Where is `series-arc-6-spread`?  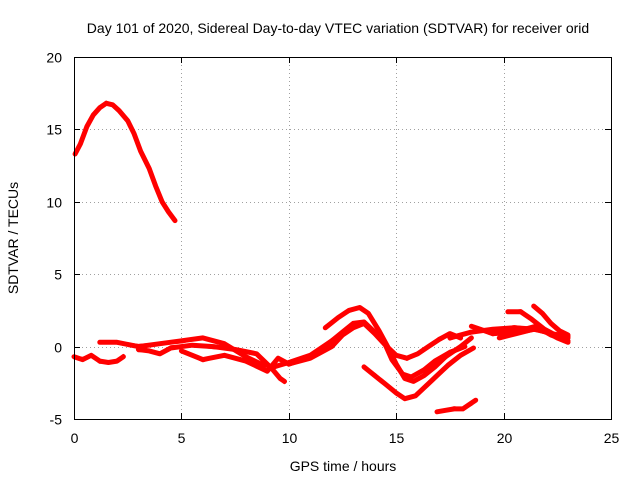
series-arc-6-spread is located at coordinates (398, 344).